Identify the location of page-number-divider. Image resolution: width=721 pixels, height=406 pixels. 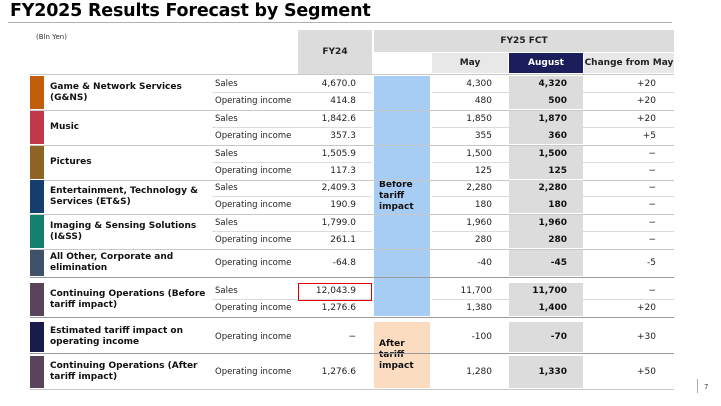
(697, 386).